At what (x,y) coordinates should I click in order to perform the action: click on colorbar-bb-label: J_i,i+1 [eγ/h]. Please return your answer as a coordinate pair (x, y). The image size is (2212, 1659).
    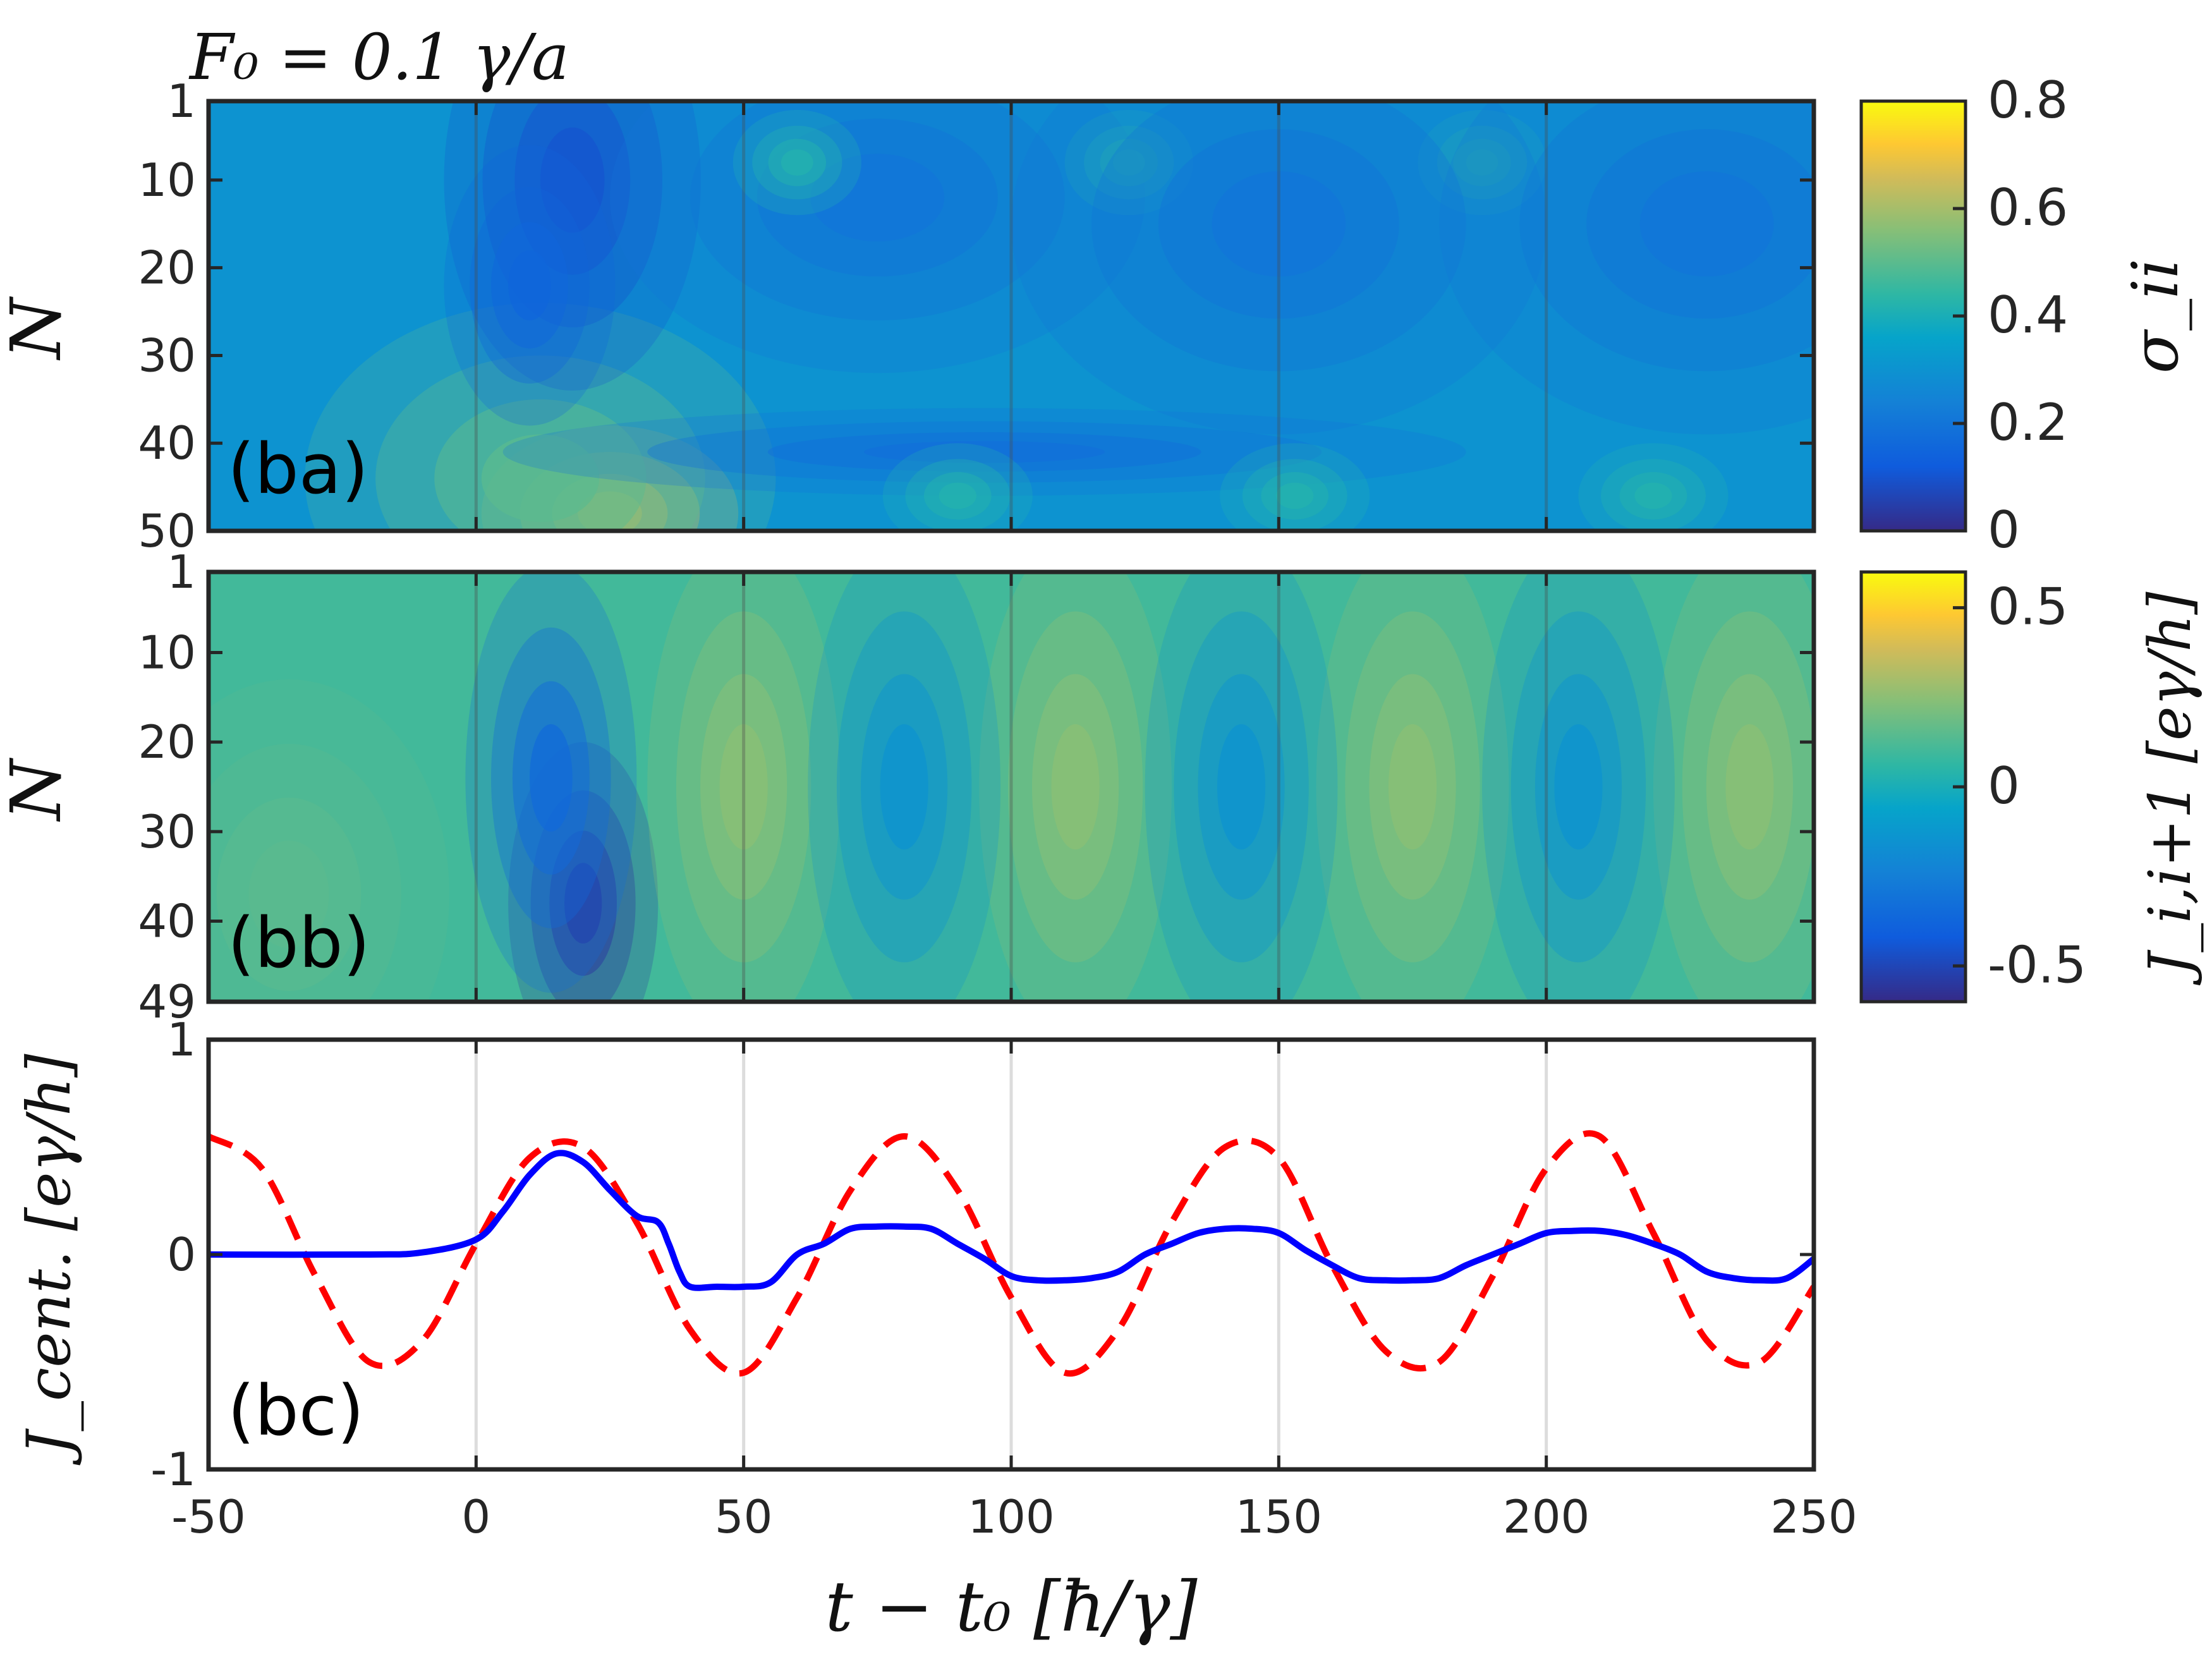
    Looking at the image, I should click on (2170, 788).